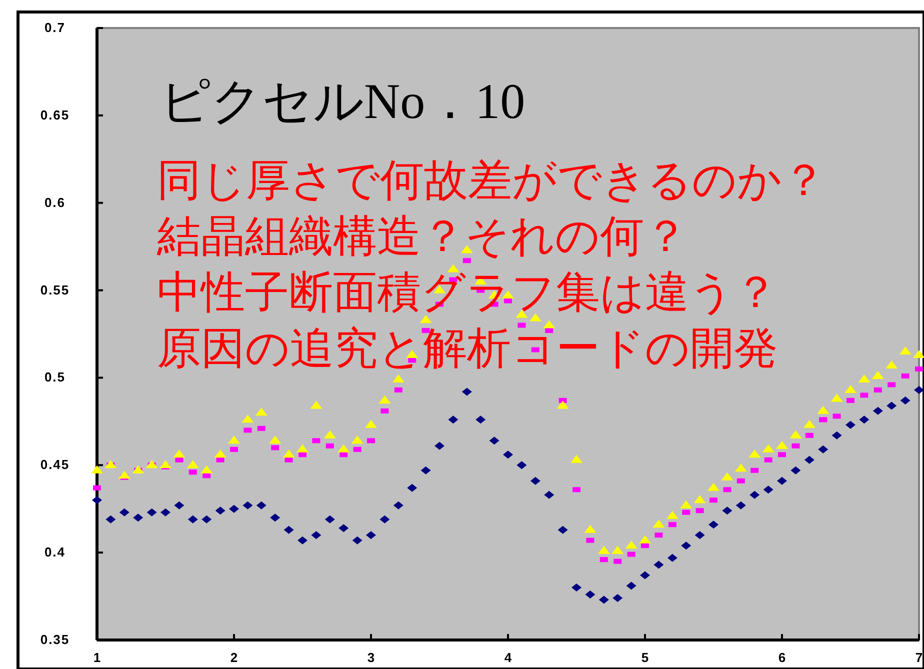  Describe the element at coordinates (491, 180) in the screenshot. I see `annotation: 同じ厚さで何故差ができるのか？` at that location.